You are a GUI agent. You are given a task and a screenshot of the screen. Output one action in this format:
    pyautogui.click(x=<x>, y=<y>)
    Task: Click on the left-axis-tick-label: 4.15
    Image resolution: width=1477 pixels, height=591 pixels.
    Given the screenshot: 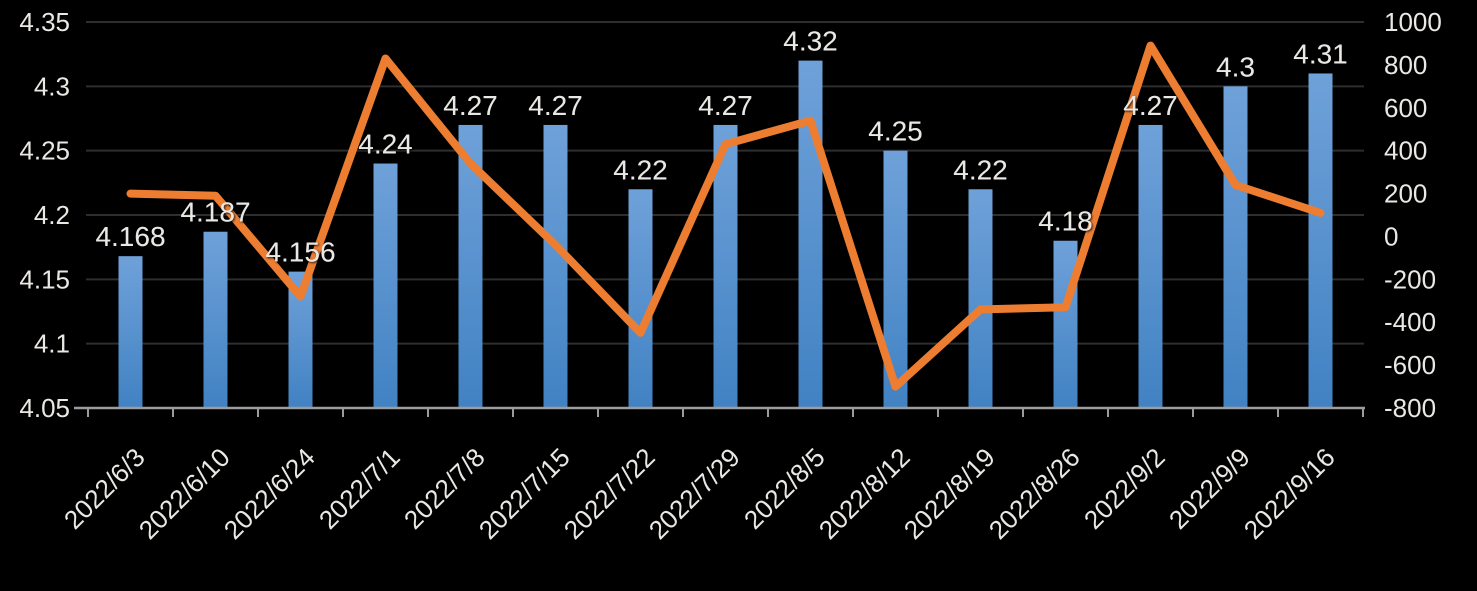 What is the action you would take?
    pyautogui.click(x=44, y=279)
    